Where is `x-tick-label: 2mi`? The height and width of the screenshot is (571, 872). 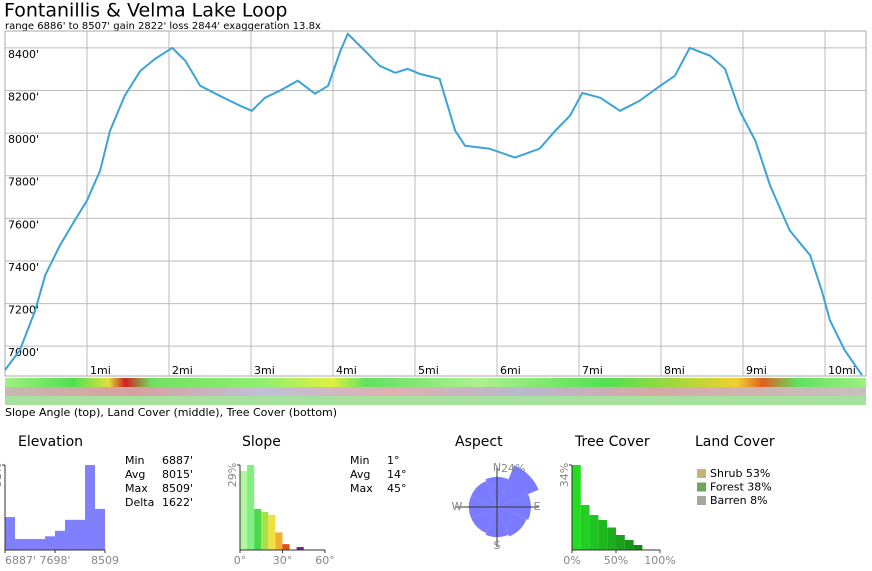 x-tick-label: 2mi is located at coordinates (182, 370).